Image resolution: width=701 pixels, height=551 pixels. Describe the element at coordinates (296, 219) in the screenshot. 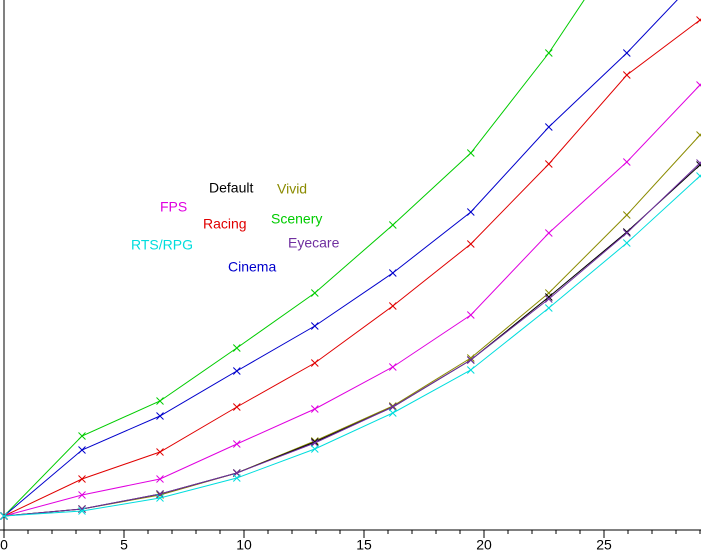

I see `legend-label: Scenery` at that location.